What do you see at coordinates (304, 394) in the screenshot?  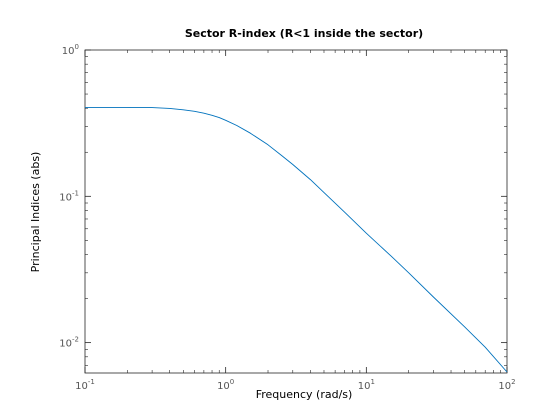 I see `x-axis-label: Frequency (rad/s)` at bounding box center [304, 394].